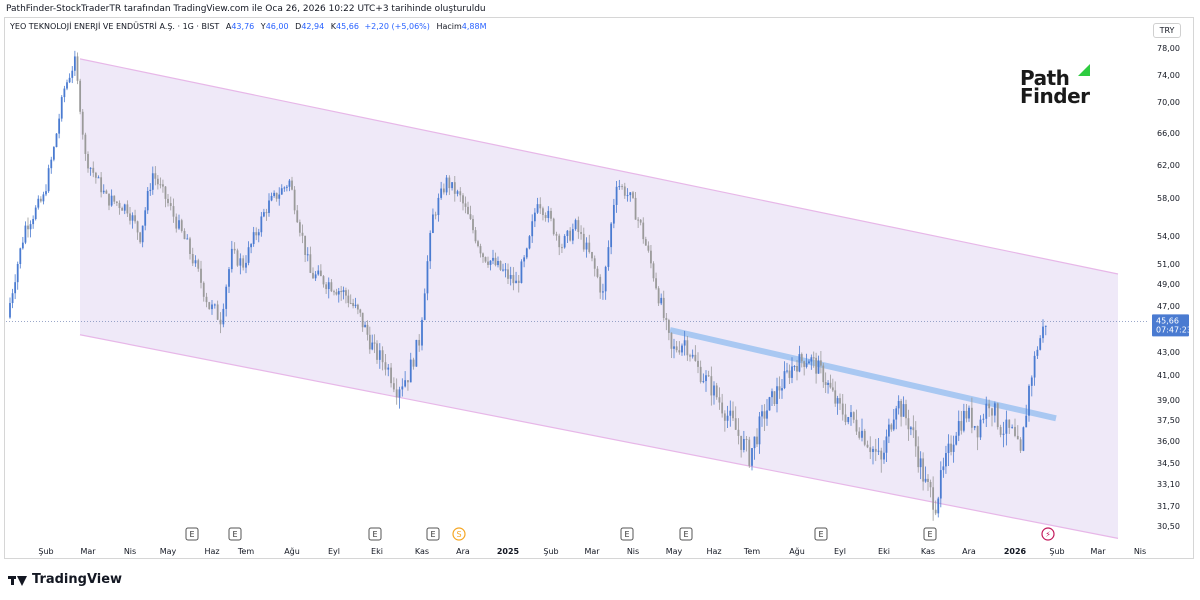 The width and height of the screenshot is (1200, 600). I want to click on event-marker-badge, so click(627, 534).